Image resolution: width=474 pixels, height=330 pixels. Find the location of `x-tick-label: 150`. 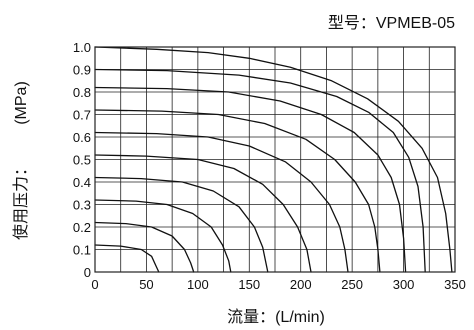

x-tick-label: 150 is located at coordinates (249, 284).